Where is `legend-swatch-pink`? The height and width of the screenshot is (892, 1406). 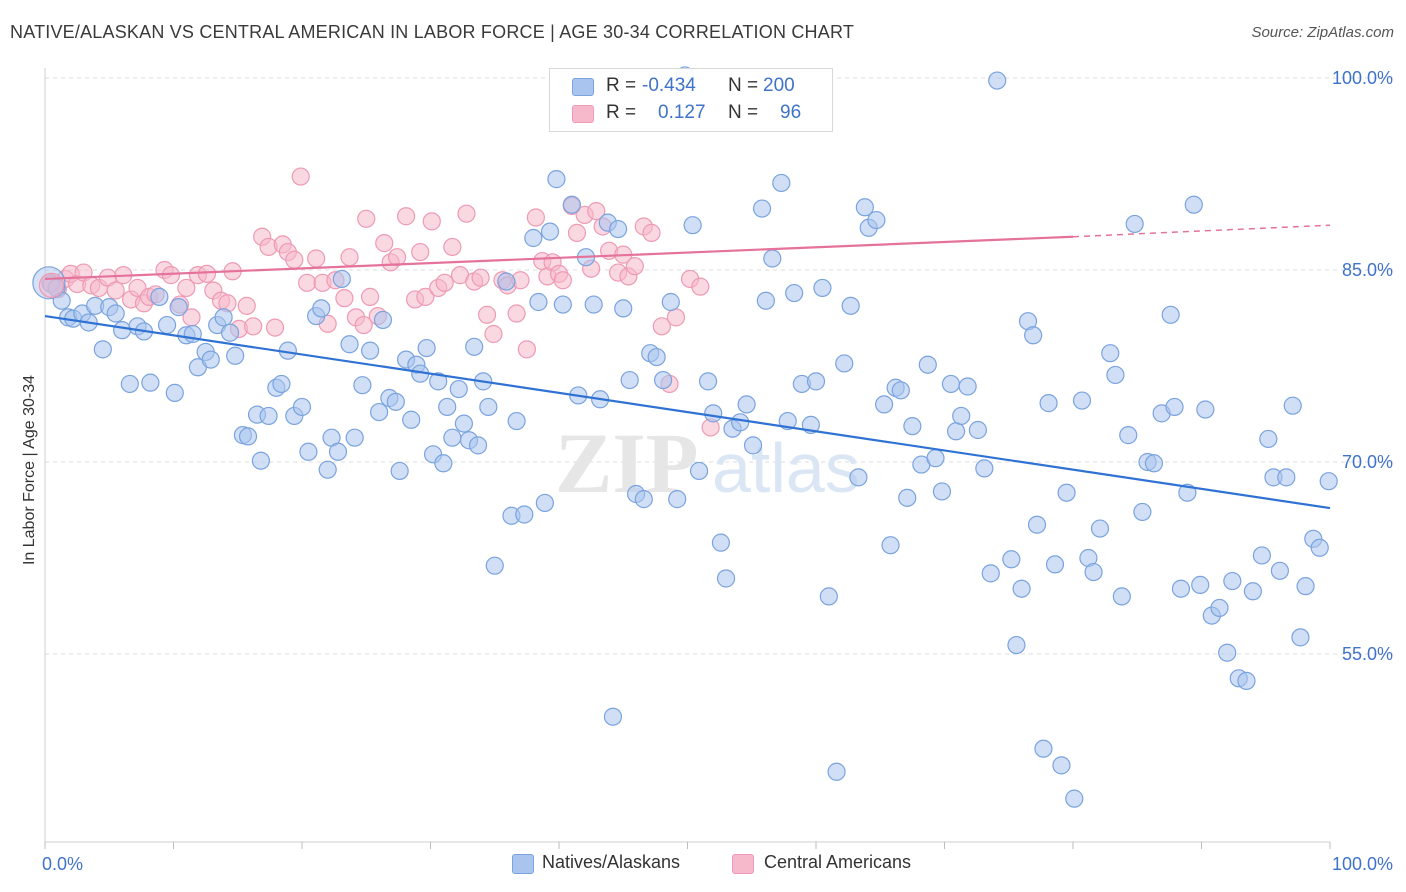
legend-swatch-pink is located at coordinates (583, 114).